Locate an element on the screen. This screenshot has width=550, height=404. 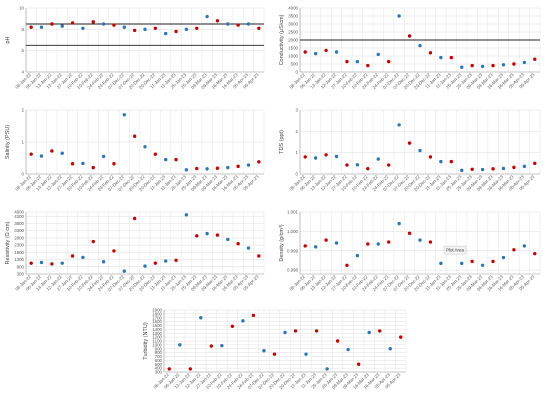
conductivity-ytick-label: 500 is located at coordinates (295, 64).